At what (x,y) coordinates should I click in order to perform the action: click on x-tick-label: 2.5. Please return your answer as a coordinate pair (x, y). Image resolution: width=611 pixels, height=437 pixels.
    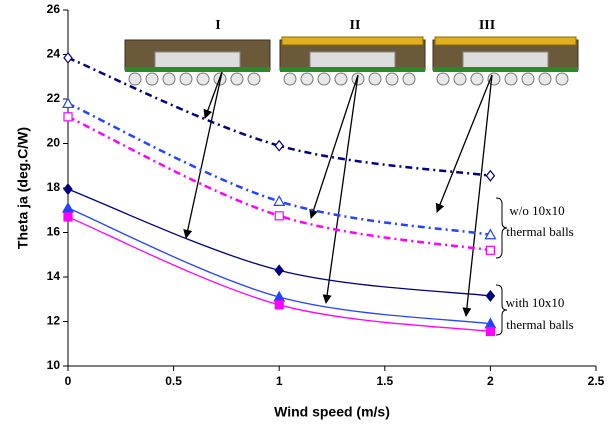
    Looking at the image, I should click on (596, 381).